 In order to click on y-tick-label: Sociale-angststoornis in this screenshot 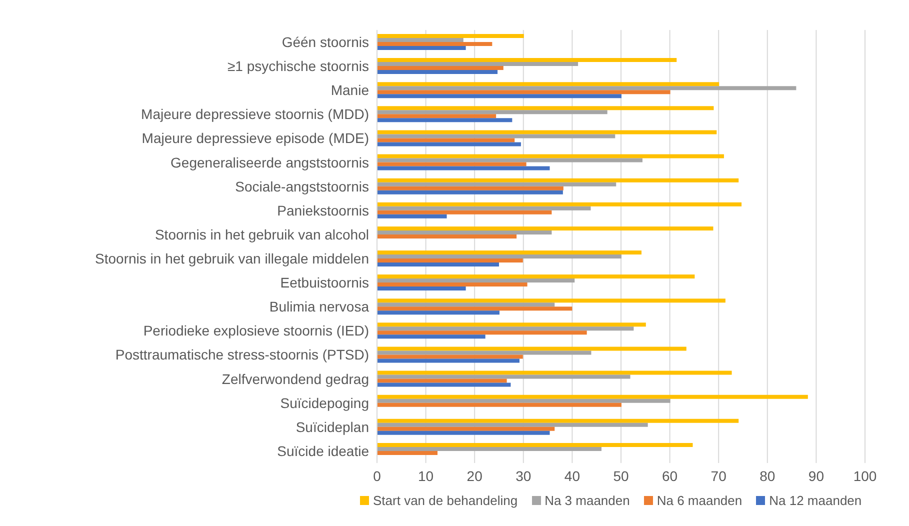, I will do `click(302, 186)`.